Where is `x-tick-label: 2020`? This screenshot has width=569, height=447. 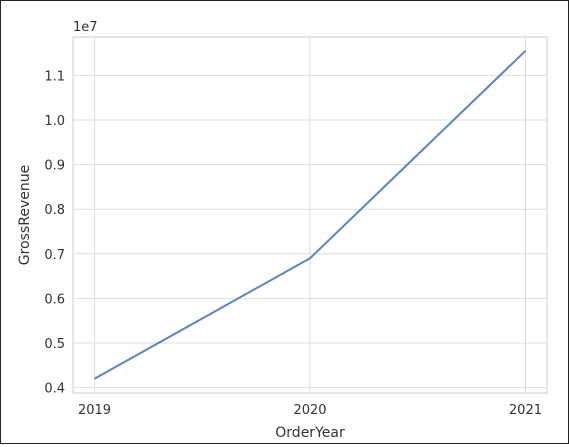
x-tick-label: 2020 is located at coordinates (309, 410).